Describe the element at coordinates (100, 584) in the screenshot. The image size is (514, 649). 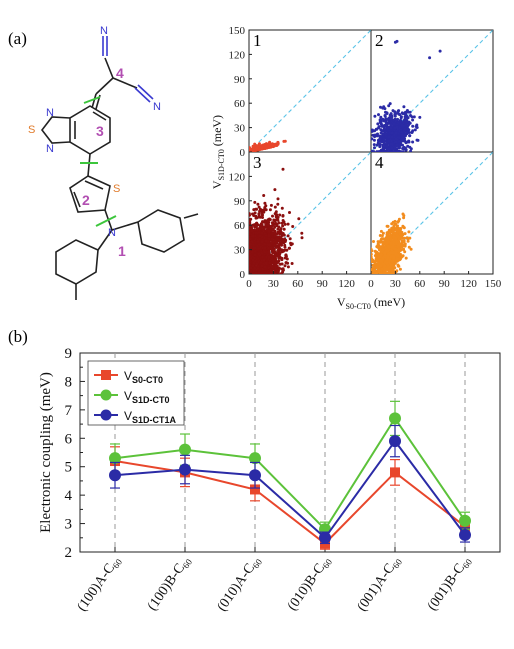
I see `x-category-label: (100)A-C60` at that location.